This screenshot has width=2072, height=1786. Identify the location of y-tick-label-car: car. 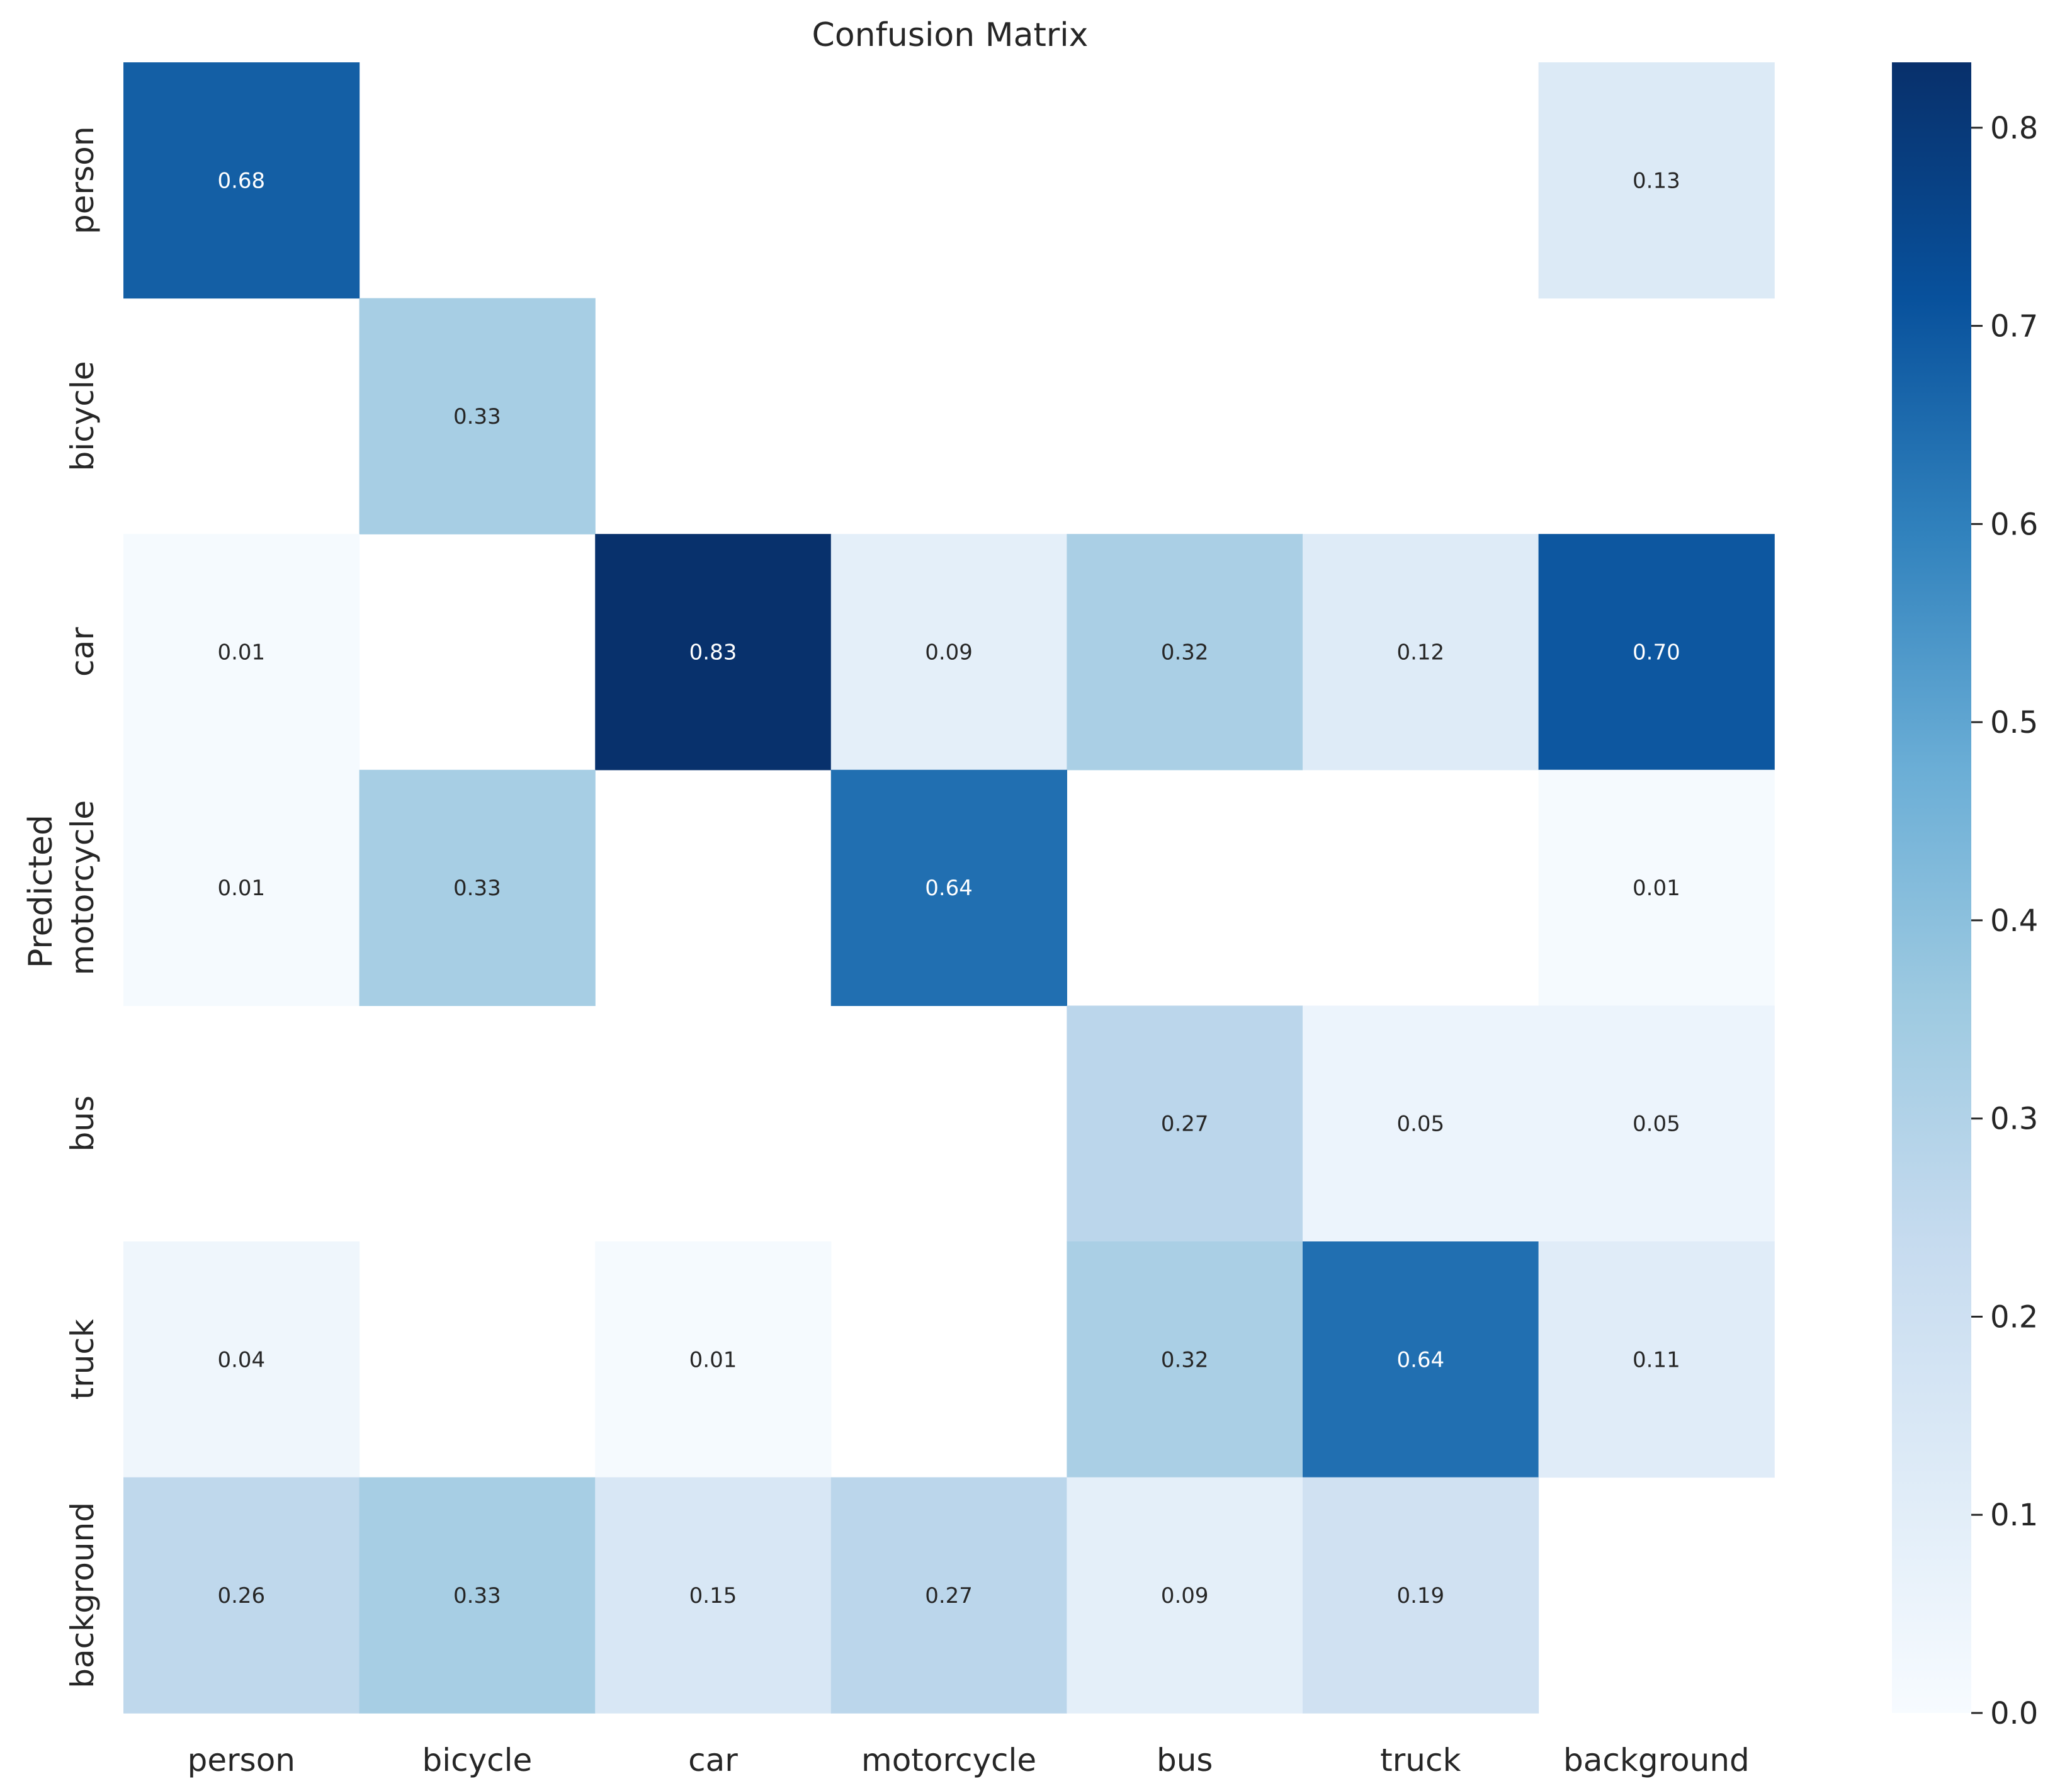
(82, 652).